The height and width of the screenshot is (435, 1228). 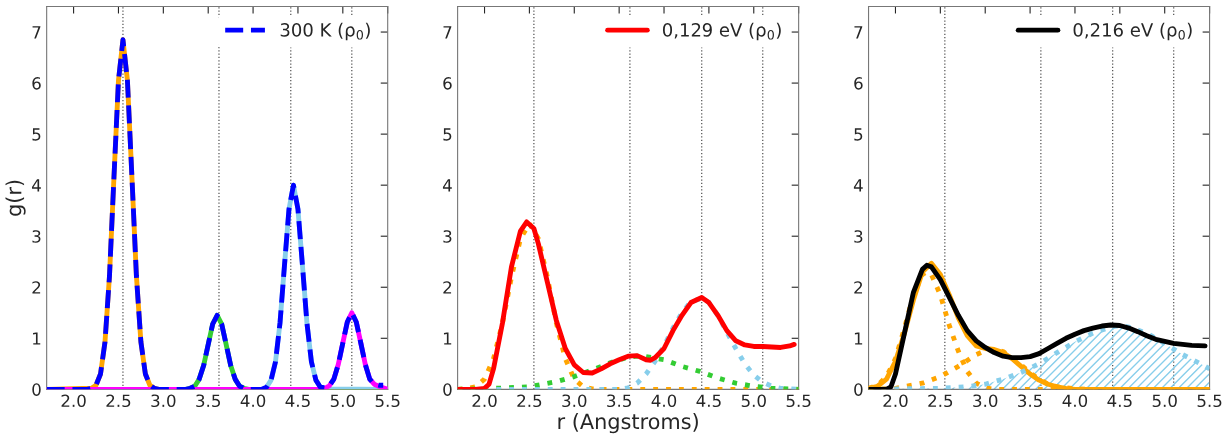 What do you see at coordinates (628, 423) in the screenshot?
I see `x-axis-title: r (Angstroms)` at bounding box center [628, 423].